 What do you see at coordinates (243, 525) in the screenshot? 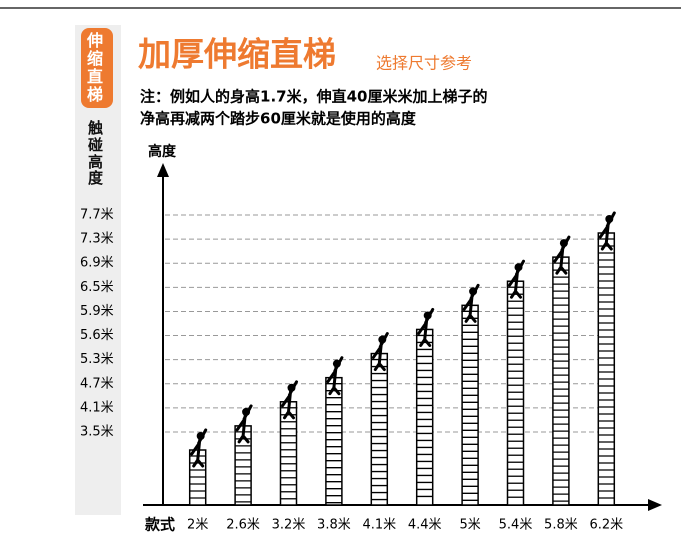
I see `x-tick-label: 2.6米` at bounding box center [243, 525].